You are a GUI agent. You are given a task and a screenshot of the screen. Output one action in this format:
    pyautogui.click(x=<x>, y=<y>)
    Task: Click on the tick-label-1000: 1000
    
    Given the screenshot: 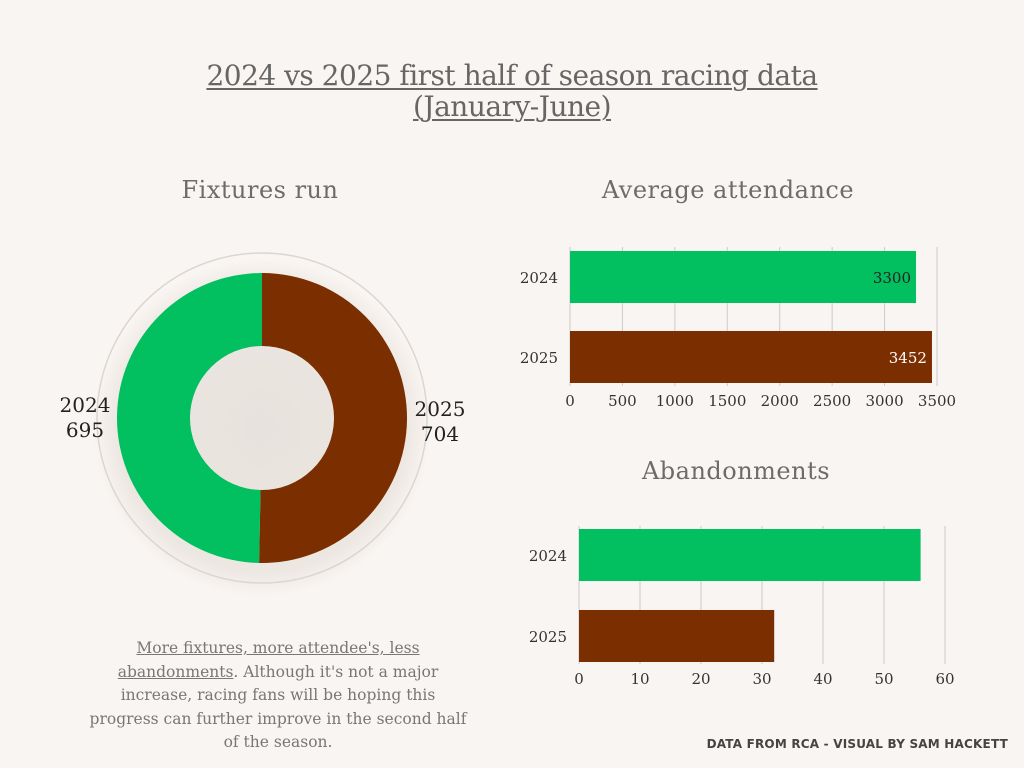 What is the action you would take?
    pyautogui.click(x=675, y=401)
    